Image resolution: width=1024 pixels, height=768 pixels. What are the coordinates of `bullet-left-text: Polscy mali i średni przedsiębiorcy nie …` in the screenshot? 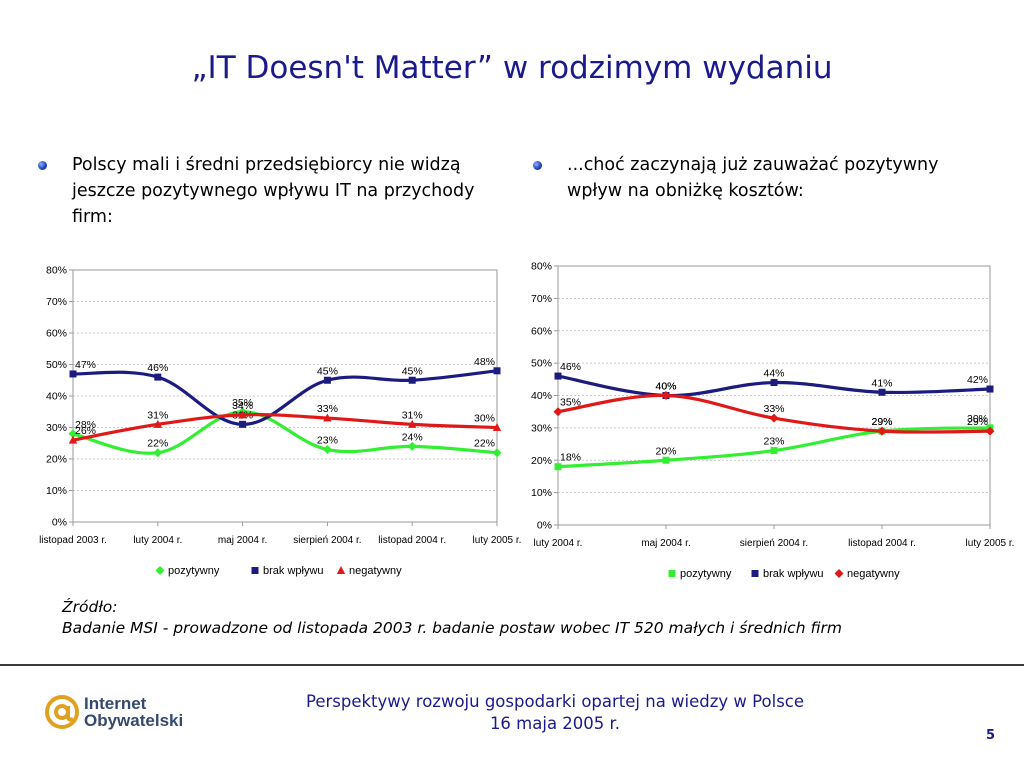 It's located at (273, 191).